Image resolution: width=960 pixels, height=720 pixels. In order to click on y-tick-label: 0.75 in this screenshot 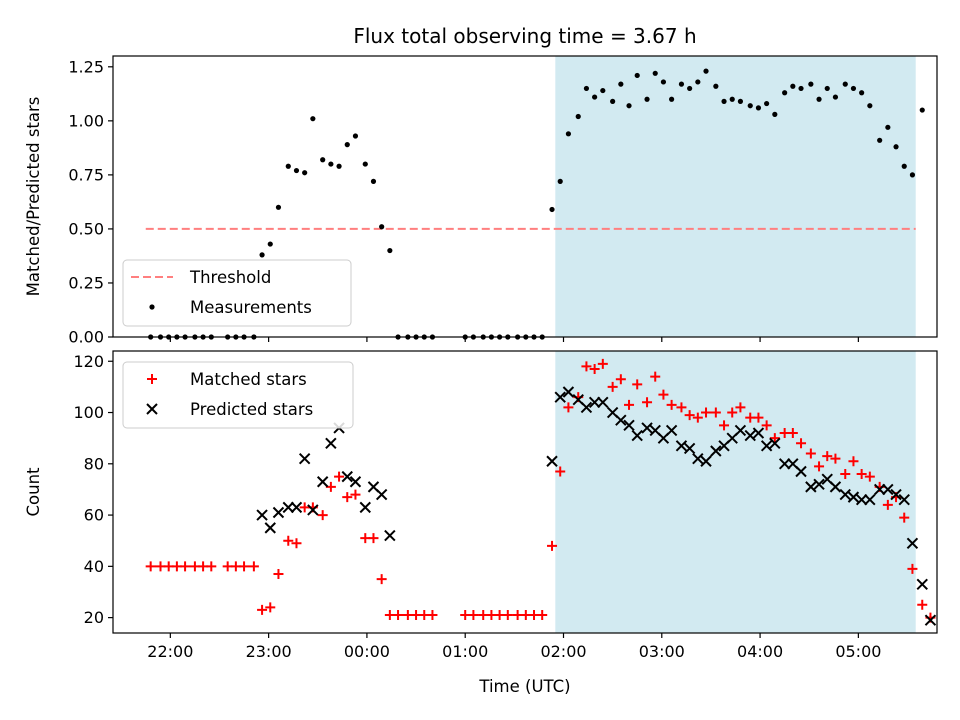, I will do `click(86, 174)`.